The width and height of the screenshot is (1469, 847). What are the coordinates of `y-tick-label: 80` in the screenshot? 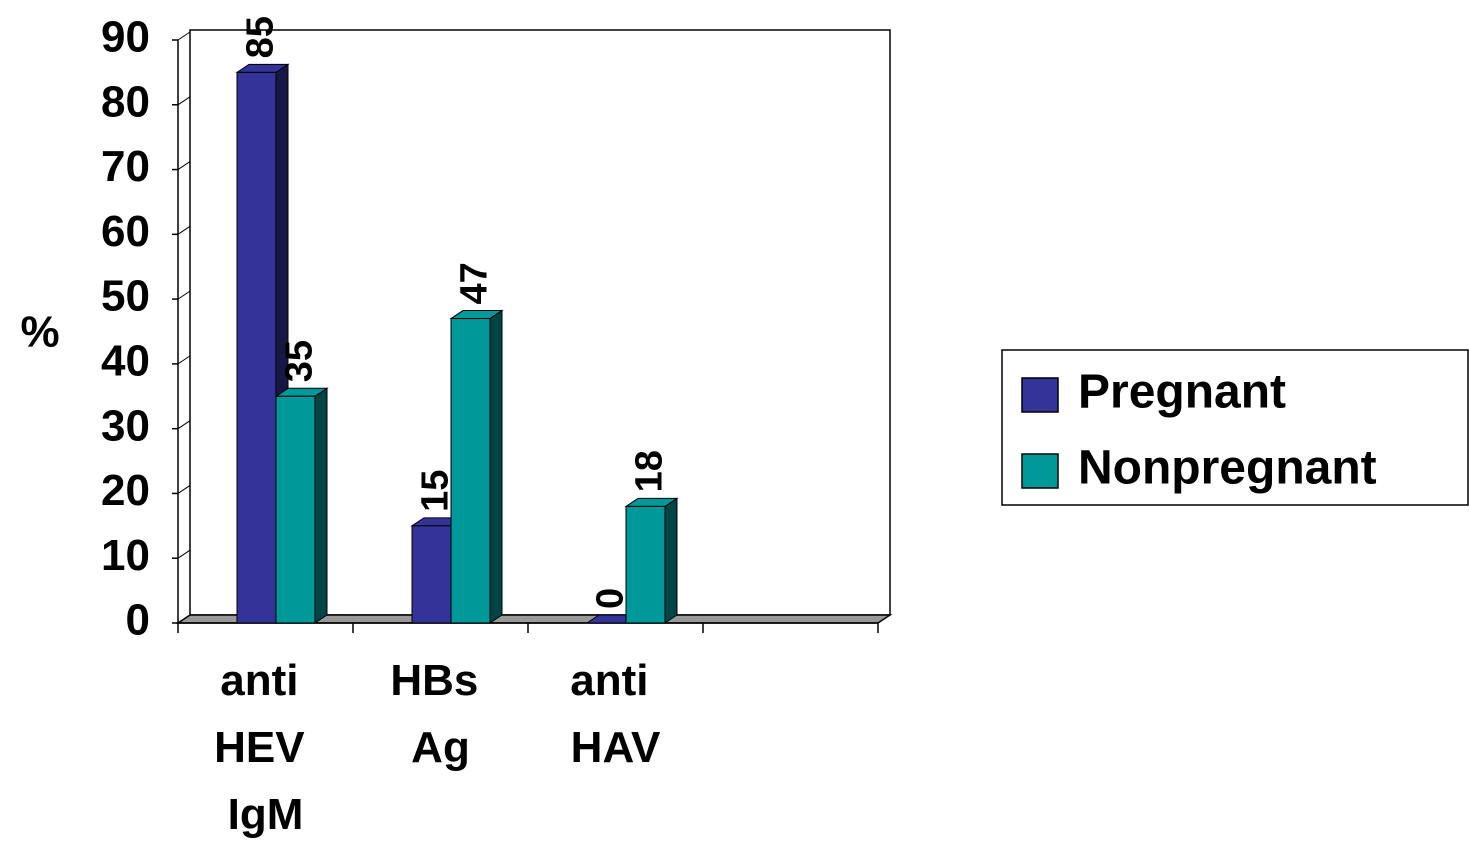 It's located at (125, 101).